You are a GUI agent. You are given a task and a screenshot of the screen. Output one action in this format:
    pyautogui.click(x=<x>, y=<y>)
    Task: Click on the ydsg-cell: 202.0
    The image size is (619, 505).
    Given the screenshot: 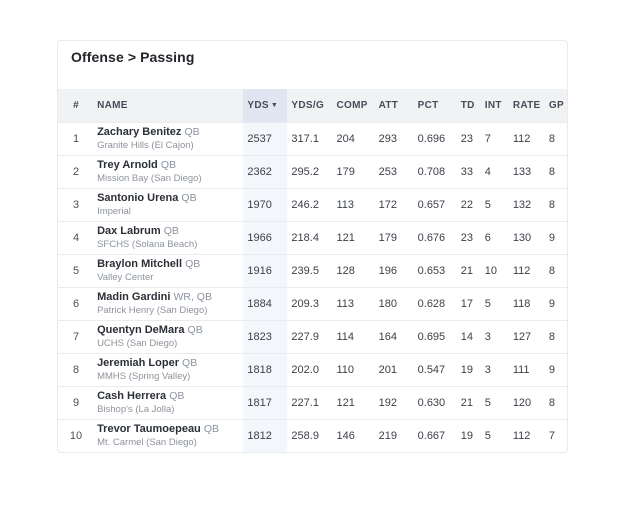 What is the action you would take?
    pyautogui.click(x=310, y=369)
    